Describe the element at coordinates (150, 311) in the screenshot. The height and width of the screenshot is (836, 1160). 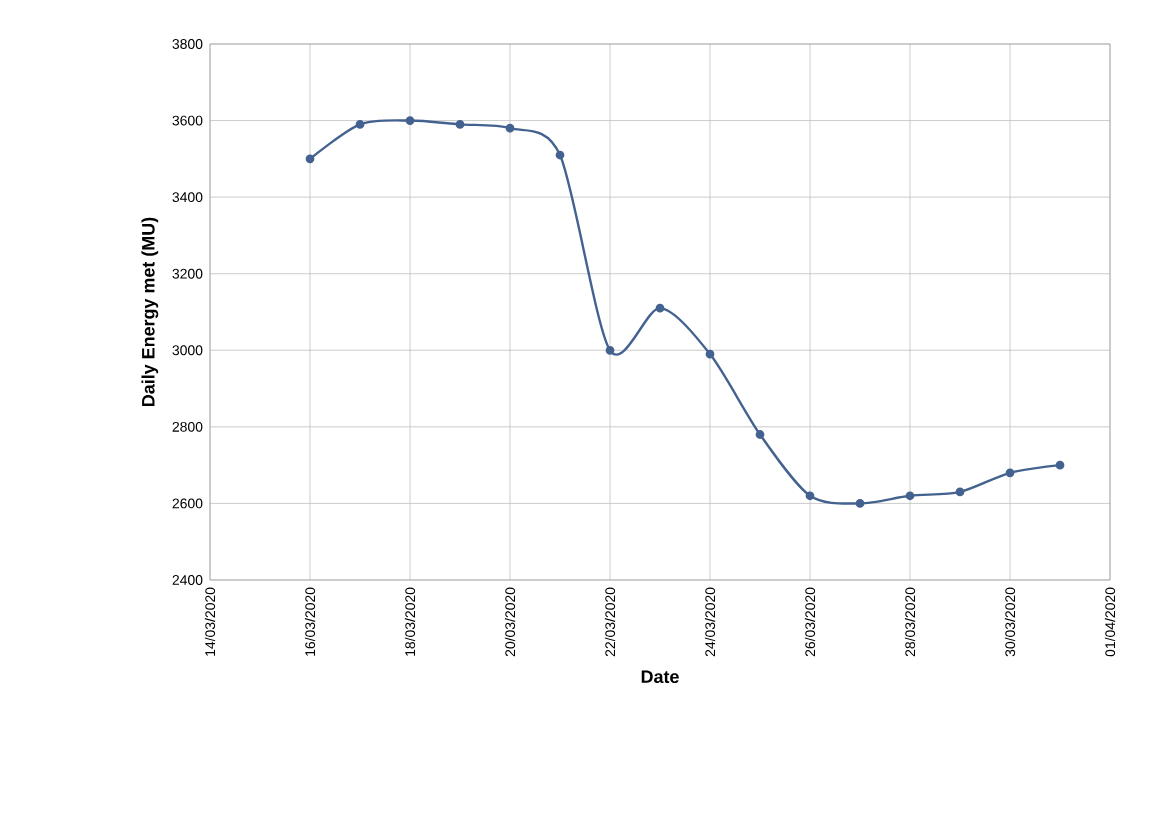
I see `y-axis-title: Daily Energy met (MU)` at that location.